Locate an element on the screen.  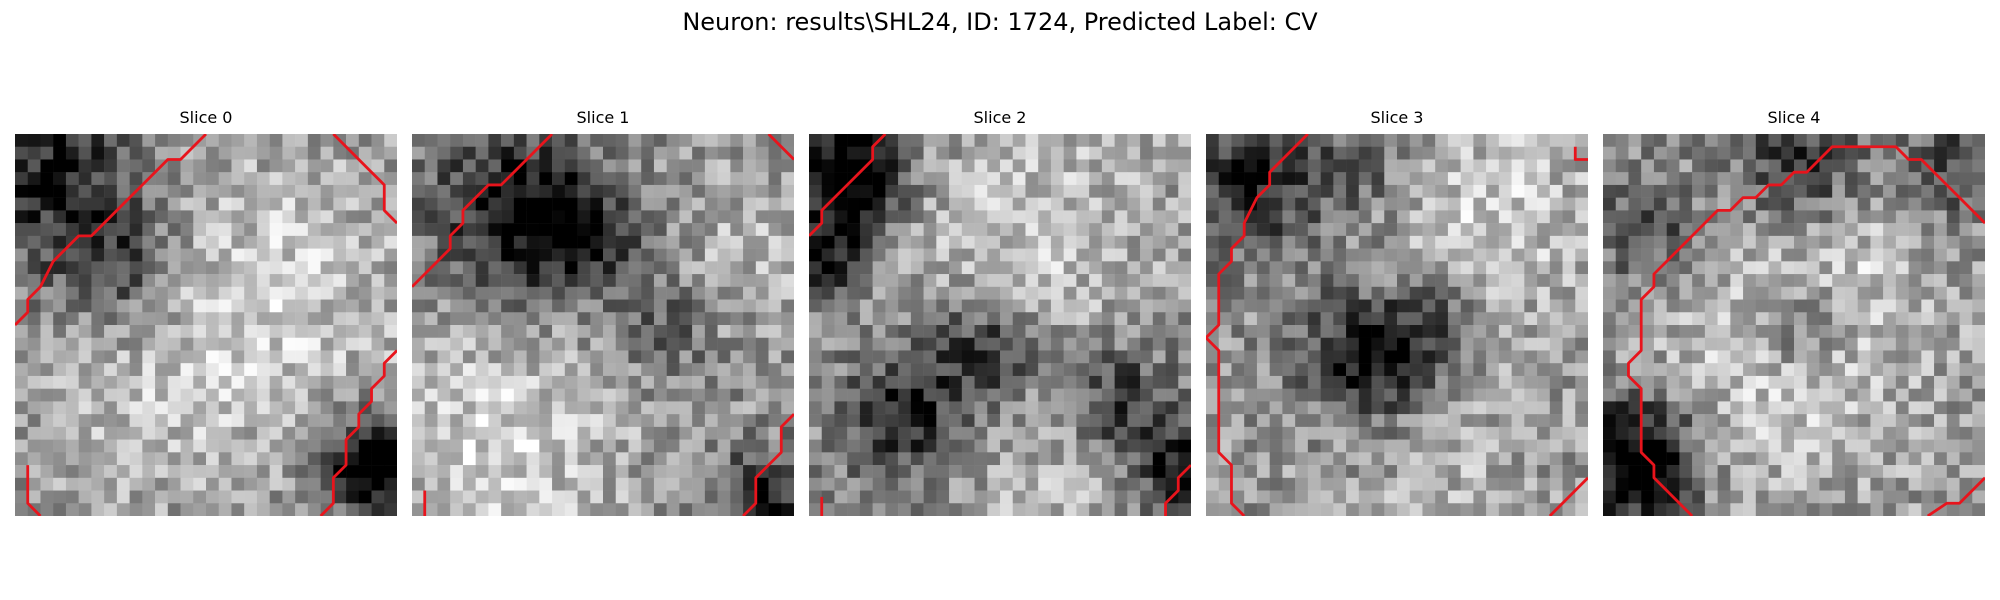
slice-panel-3: Slice 3 is located at coordinates (1397, 313).